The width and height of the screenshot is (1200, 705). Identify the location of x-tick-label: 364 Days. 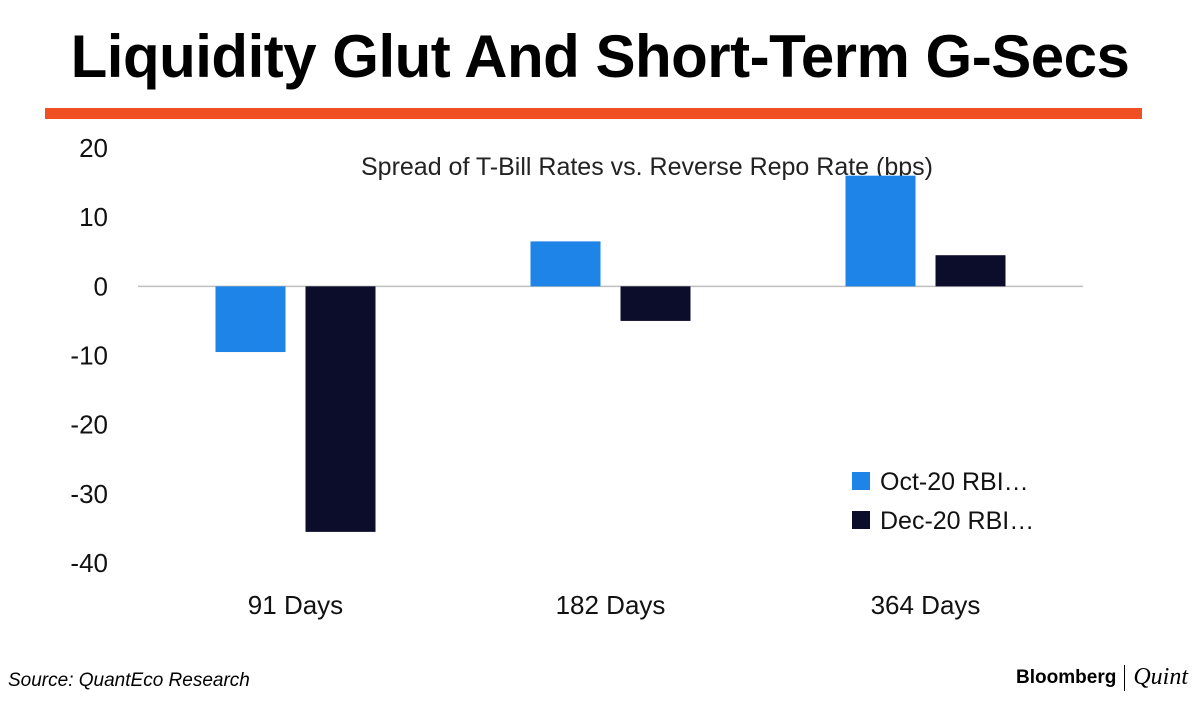
(926, 605).